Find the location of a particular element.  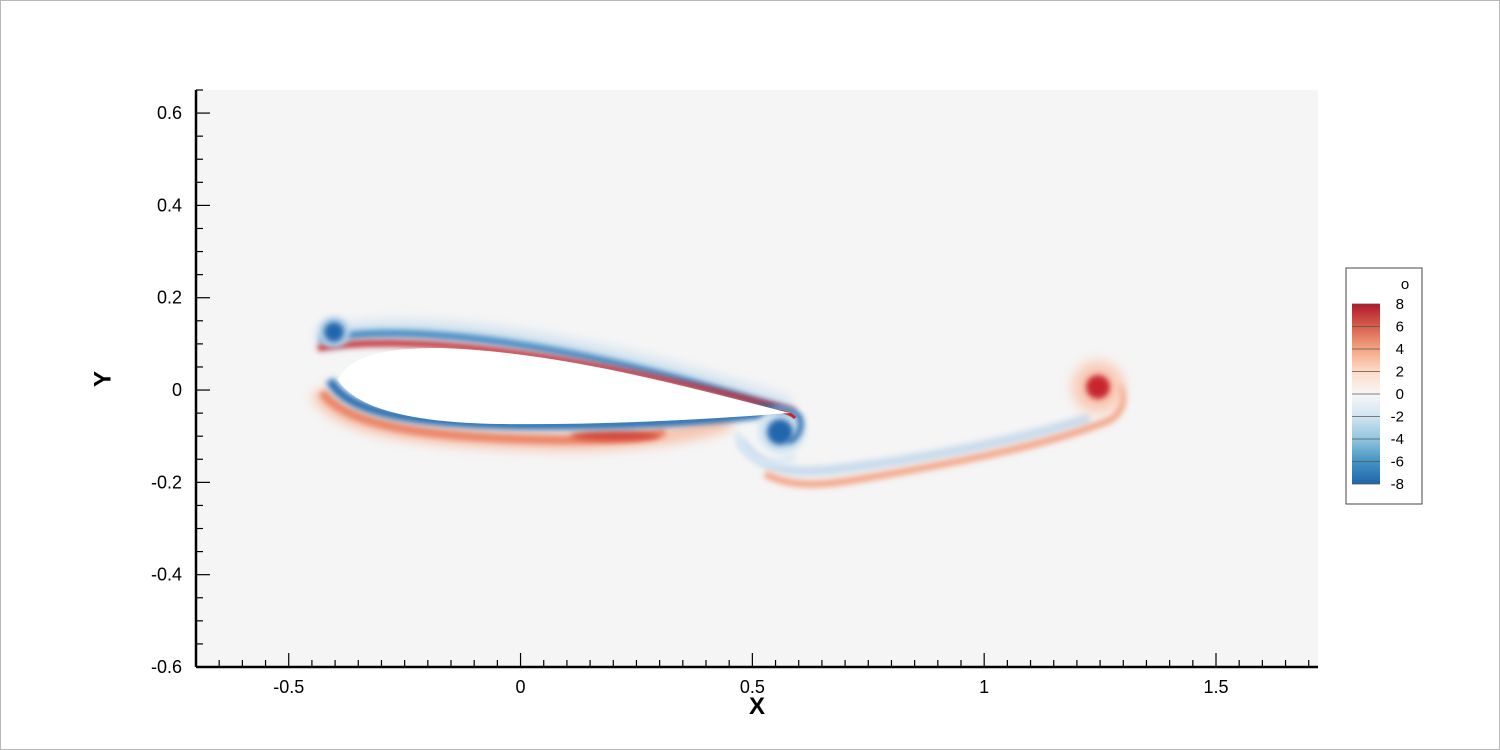

legend-levels: 8 6 4 2 0 -2 -4 -6 -8 is located at coordinates (1378, 394).